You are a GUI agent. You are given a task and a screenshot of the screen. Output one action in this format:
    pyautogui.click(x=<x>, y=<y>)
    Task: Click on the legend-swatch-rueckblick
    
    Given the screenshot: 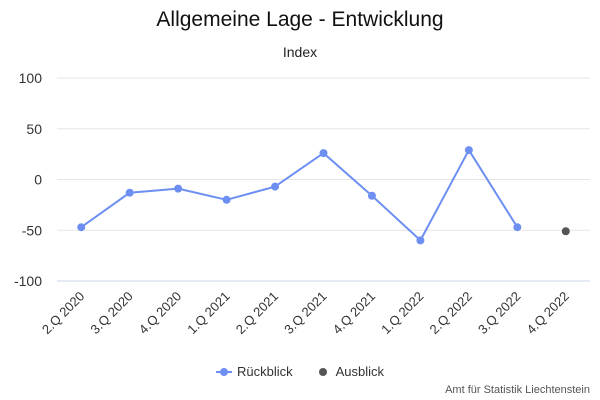 What is the action you would take?
    pyautogui.click(x=223, y=372)
    